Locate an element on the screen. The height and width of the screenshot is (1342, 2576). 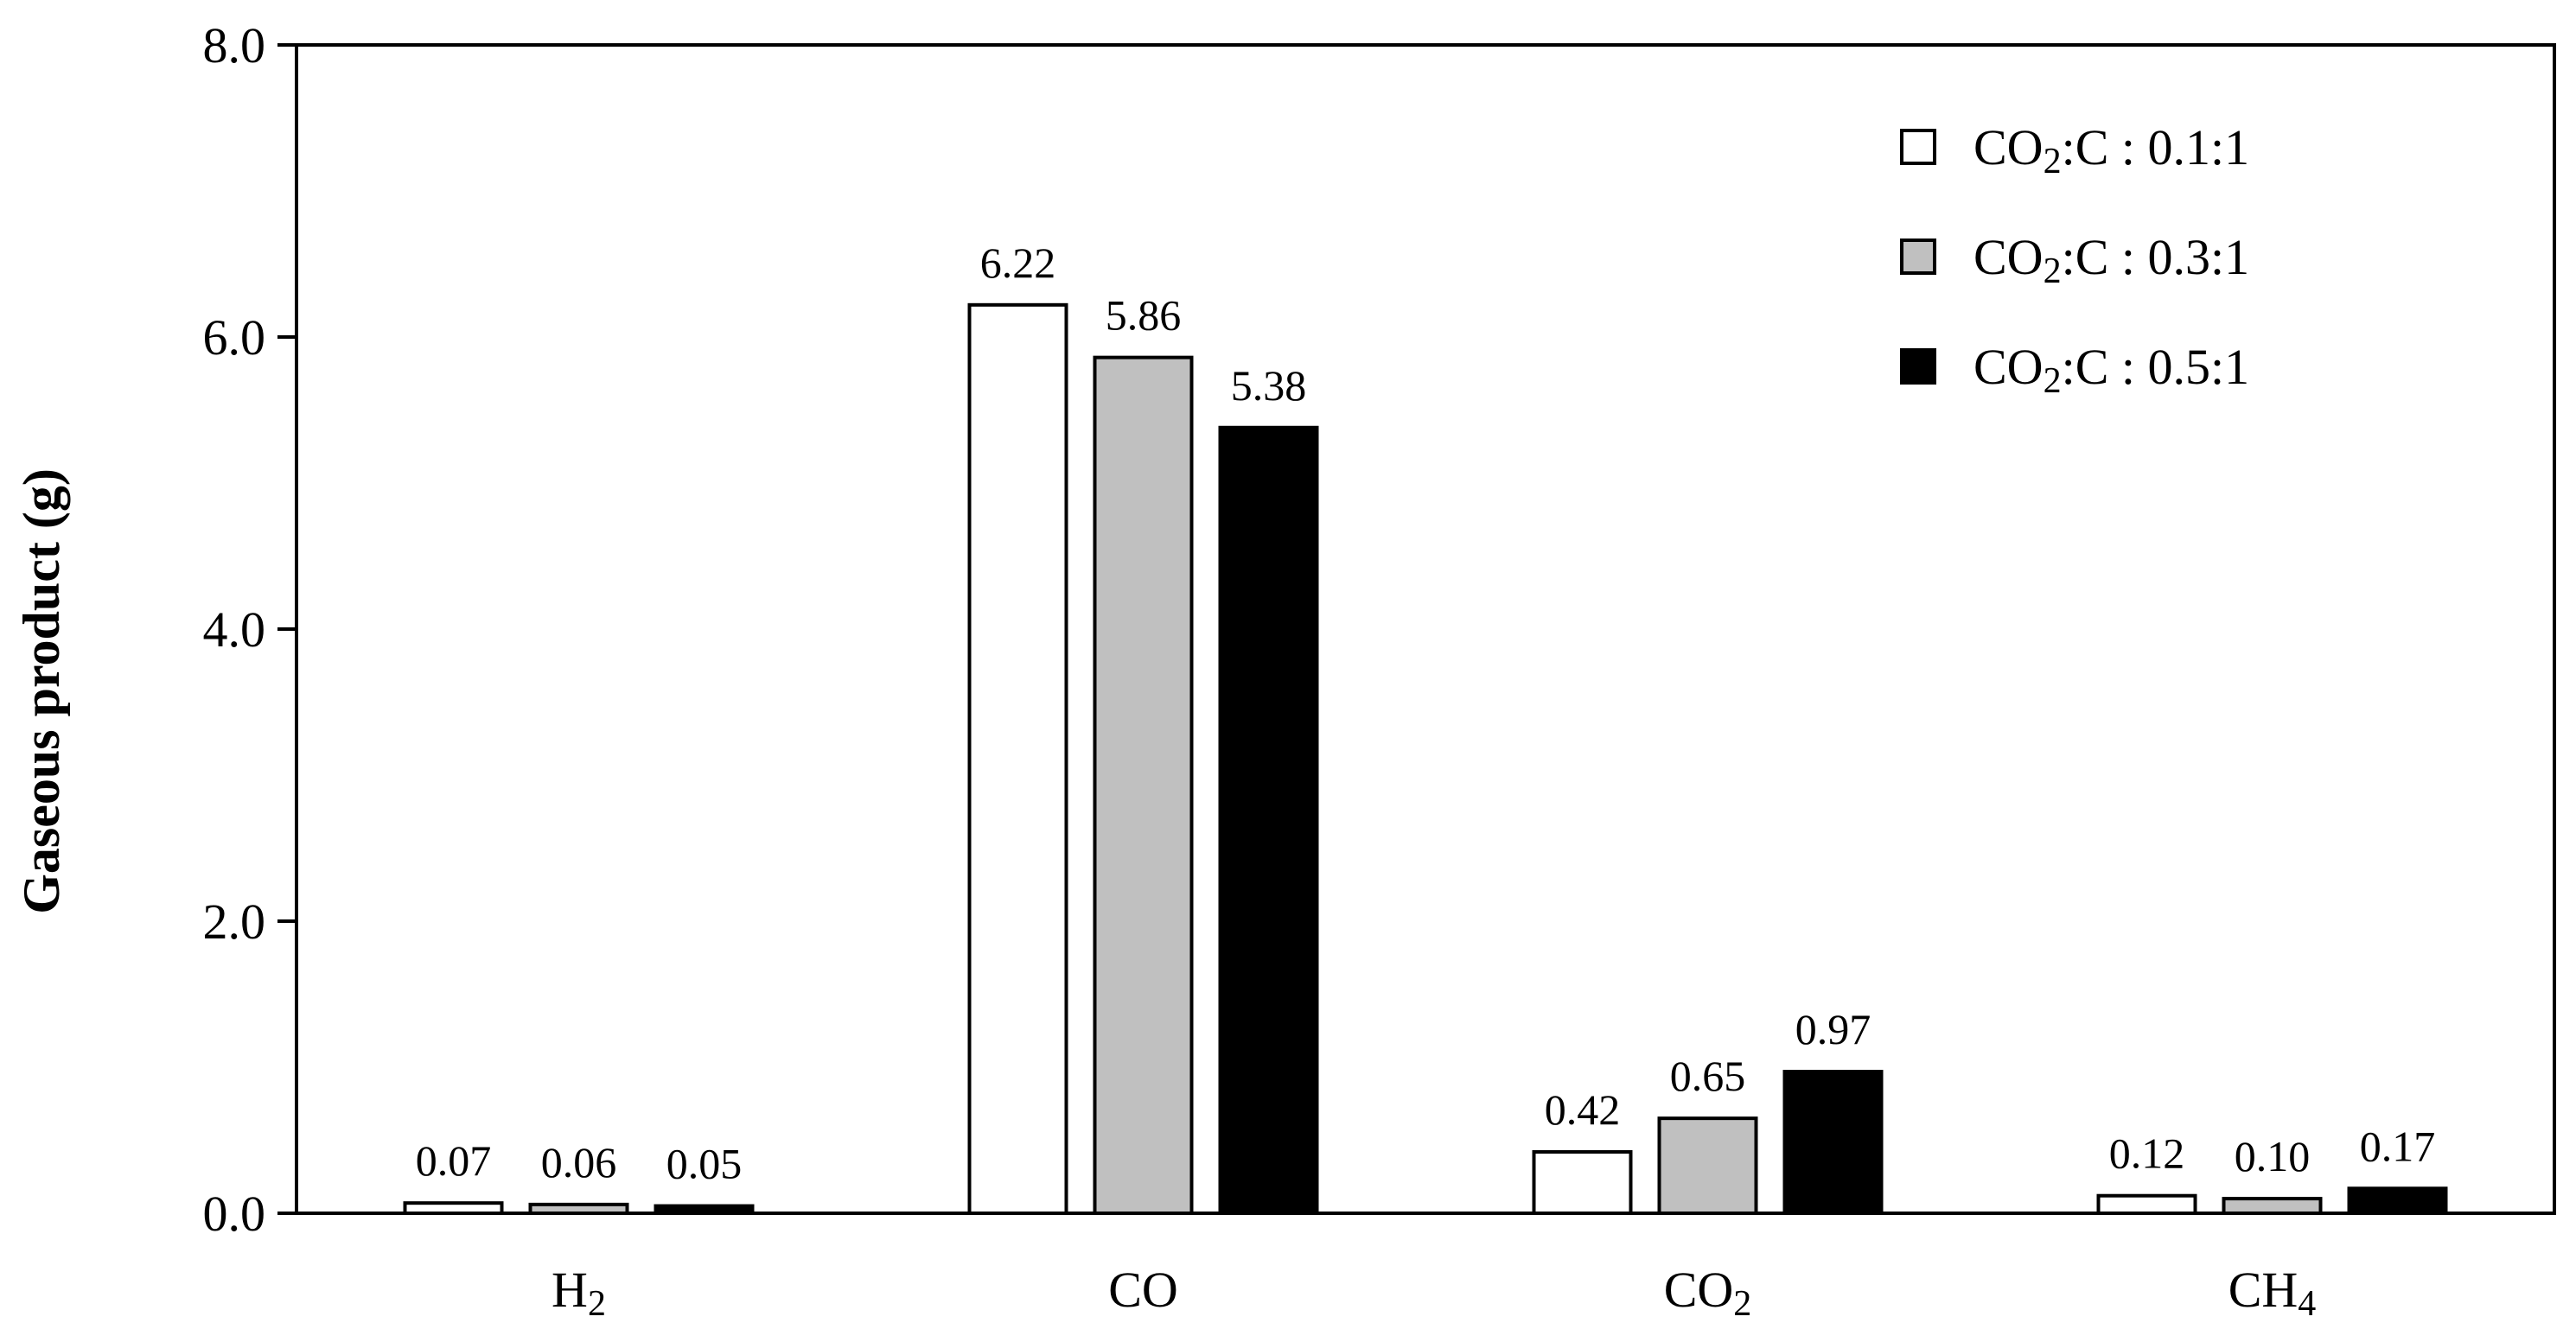
y-axis: 0.0 2.0 4.0 6.0 8.0 is located at coordinates (249, 629).